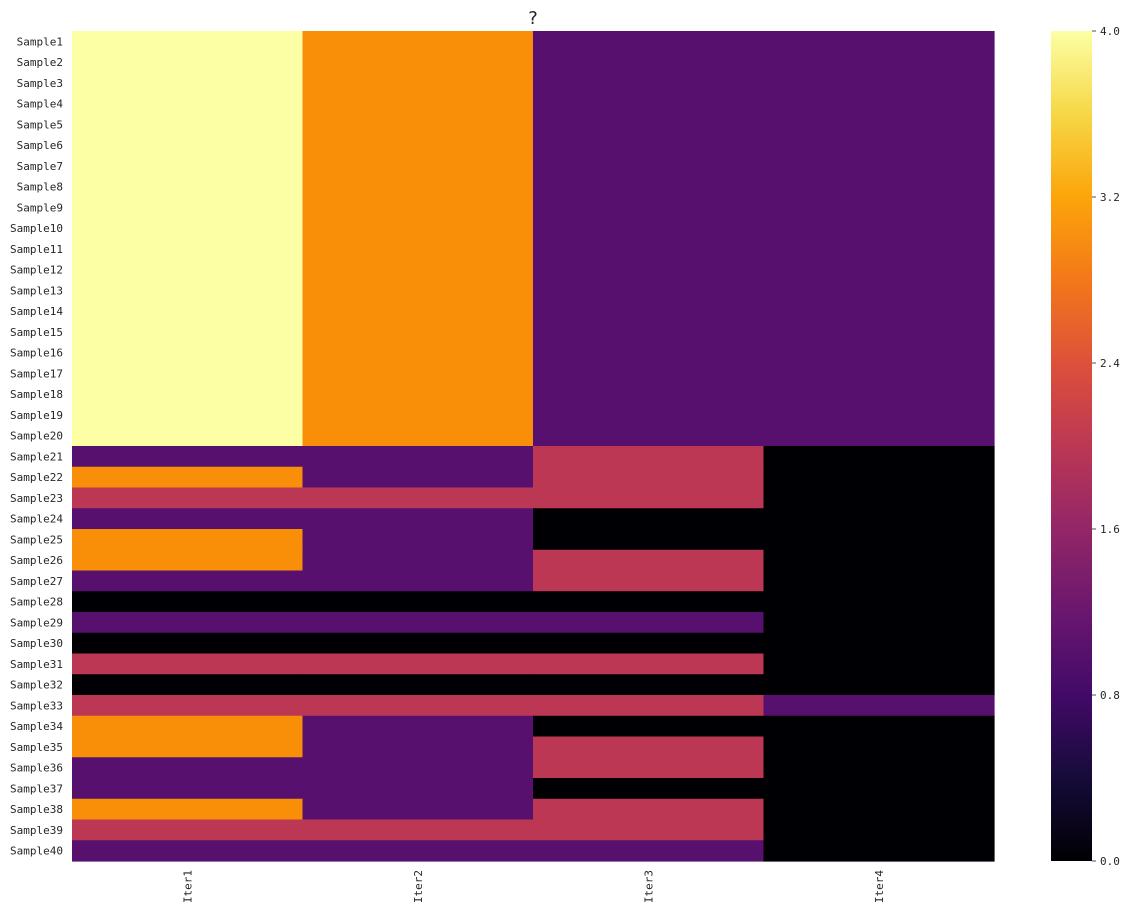  Describe the element at coordinates (187, 886) in the screenshot. I see `x-tick-label: Iter1` at that location.